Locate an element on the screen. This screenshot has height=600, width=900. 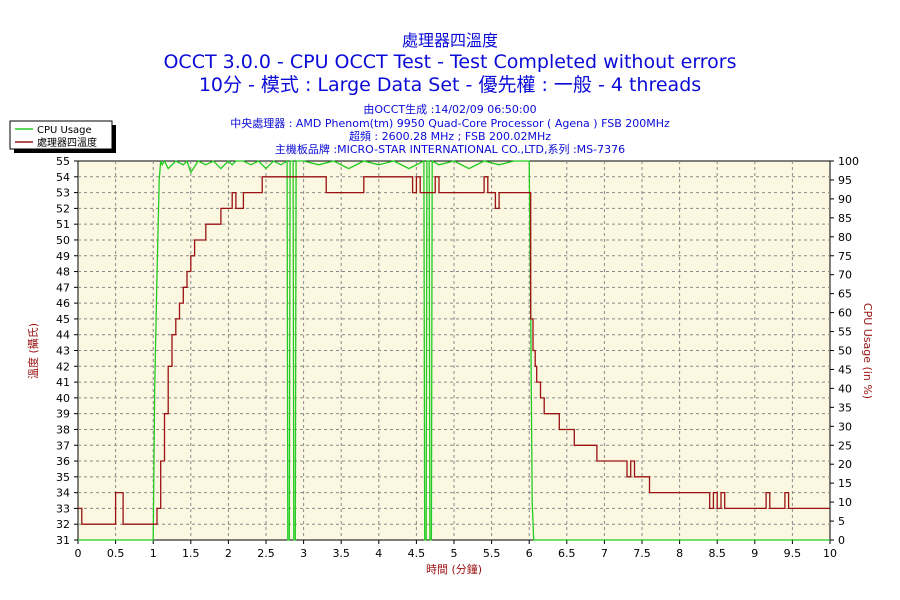
y-left-tick-label: 33 is located at coordinates (63, 508).